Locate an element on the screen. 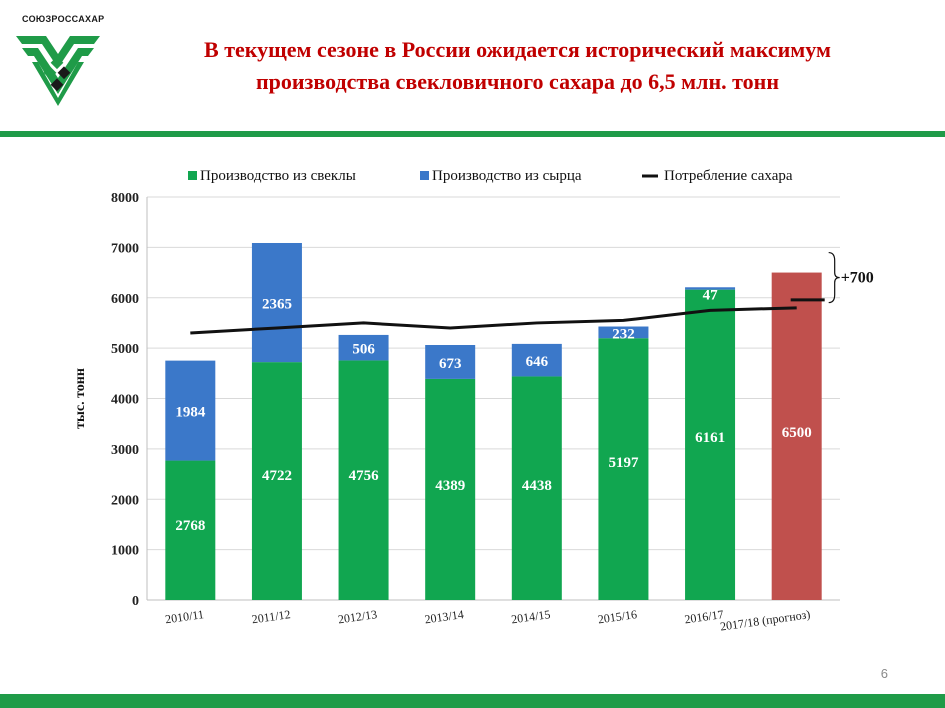 The height and width of the screenshot is (708, 945). page-number: 6 is located at coordinates (884, 673).